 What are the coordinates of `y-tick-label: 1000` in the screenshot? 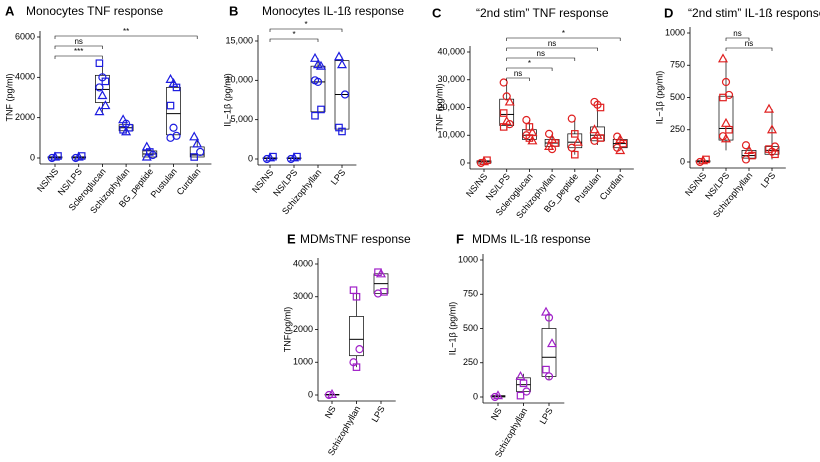 It's located at (675, 32).